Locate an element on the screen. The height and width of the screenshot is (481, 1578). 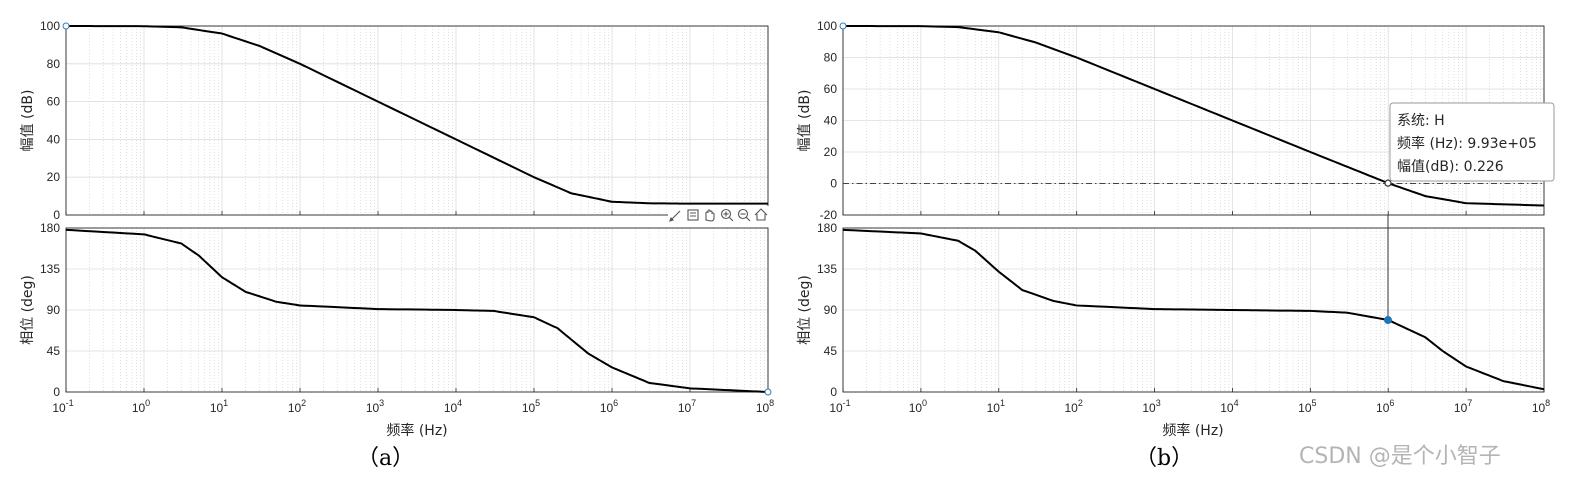
datatip-line: 系统: H is located at coordinates (1421, 121).